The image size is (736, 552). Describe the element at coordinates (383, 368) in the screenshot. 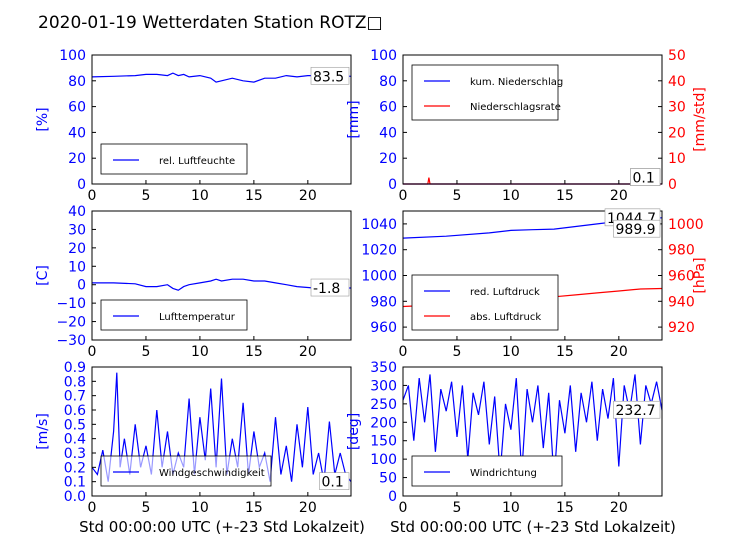

I see `y-tick-label: 350` at that location.